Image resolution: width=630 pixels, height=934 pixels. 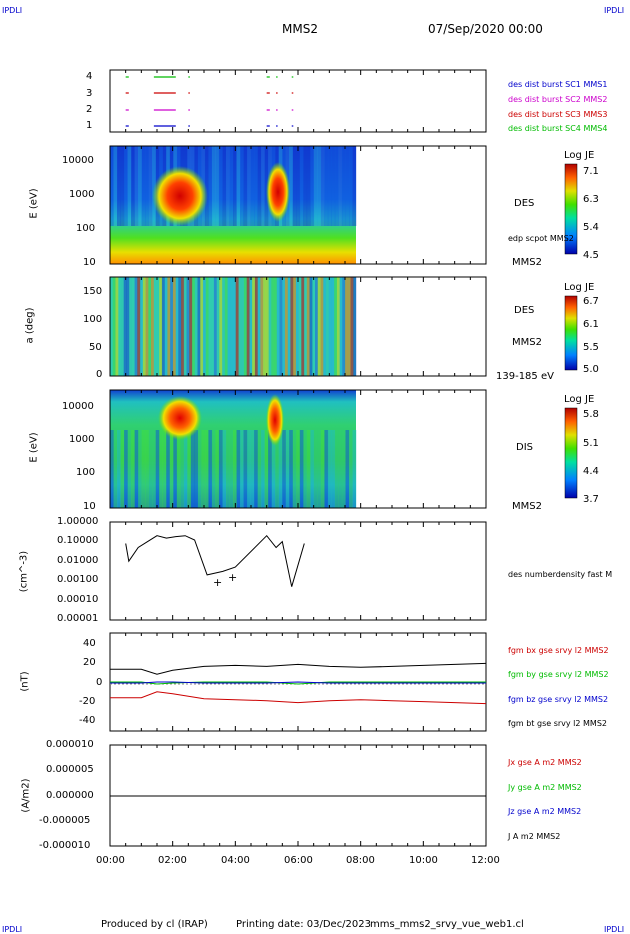 What do you see at coordinates (78, 599) in the screenshot?
I see `density-ytick-5: 0.00010` at bounding box center [78, 599].